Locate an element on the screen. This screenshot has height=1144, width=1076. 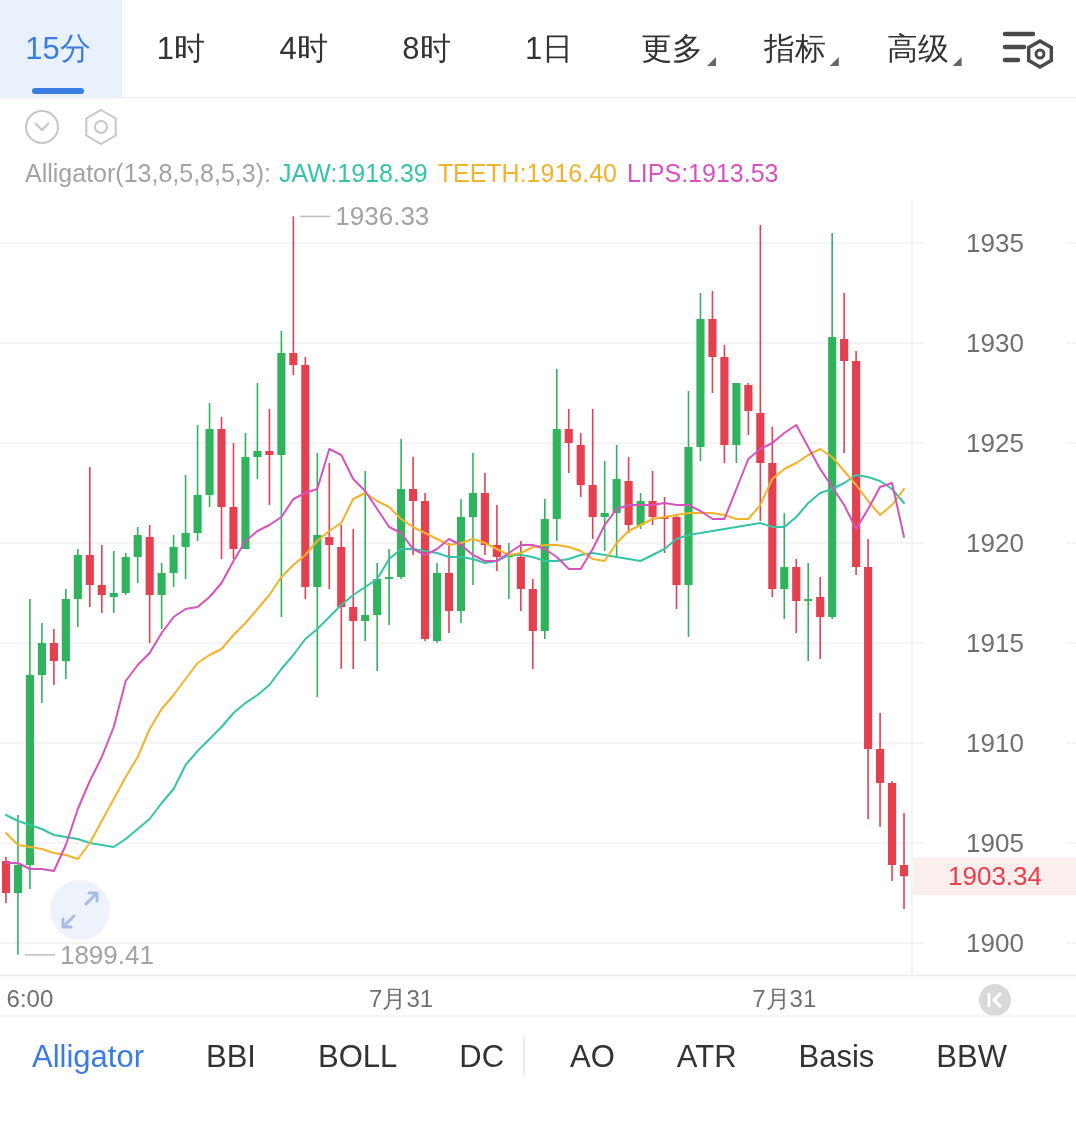
x-tick-label: 6:00 is located at coordinates (30, 998).